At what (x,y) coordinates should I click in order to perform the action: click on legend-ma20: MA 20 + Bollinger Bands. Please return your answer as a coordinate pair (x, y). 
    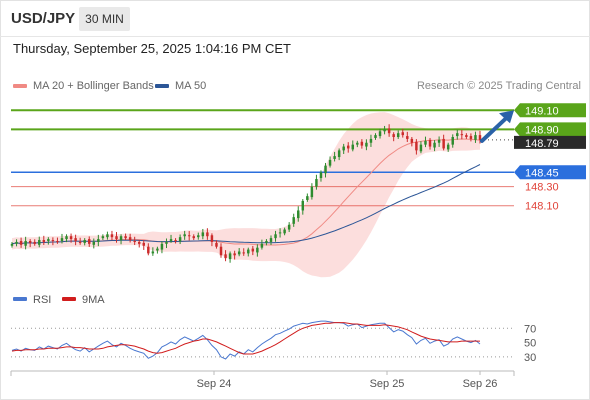
    Looking at the image, I should click on (83, 86).